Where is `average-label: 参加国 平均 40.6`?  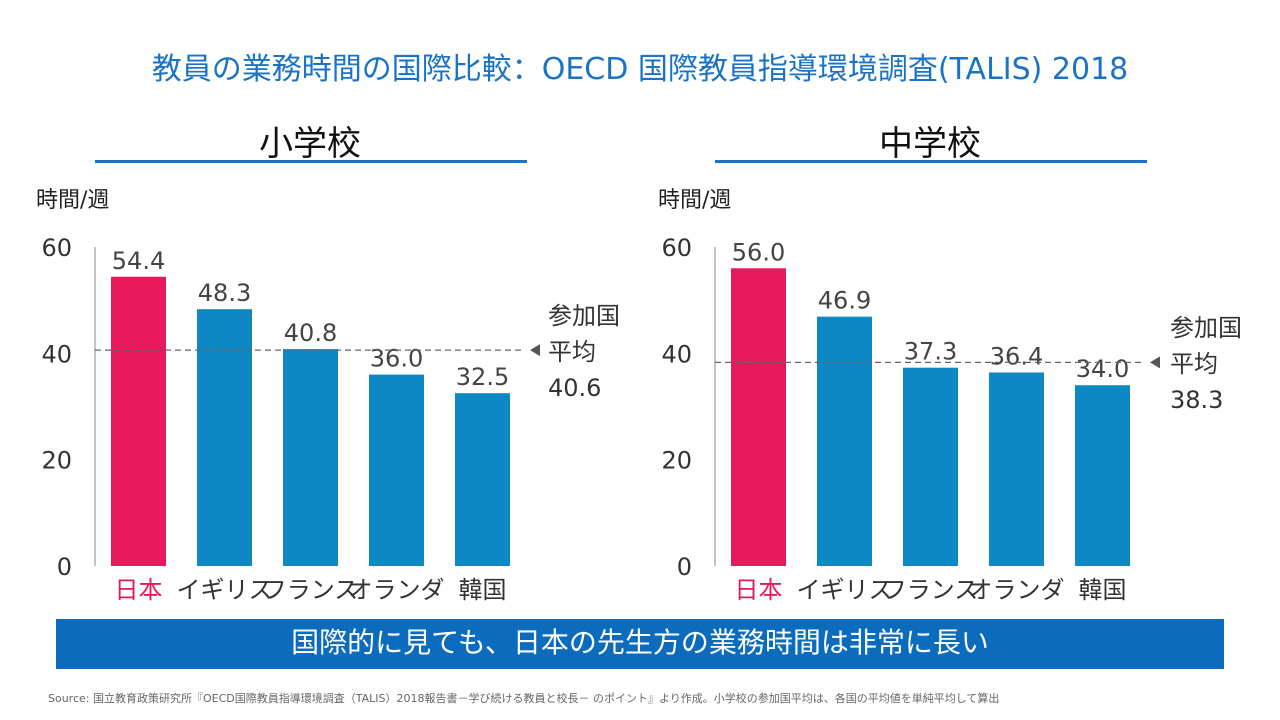
average-label: 参加国 平均 40.6 is located at coordinates (584, 352).